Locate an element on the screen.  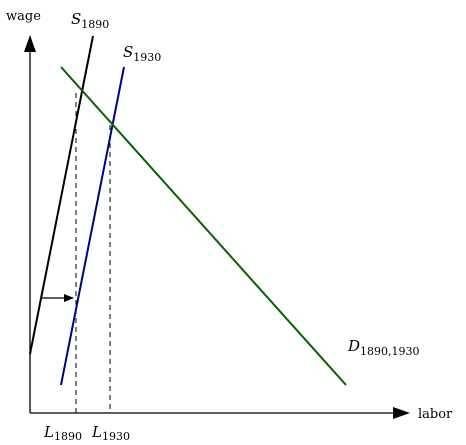
y-axis-label: wage is located at coordinates (23, 16).